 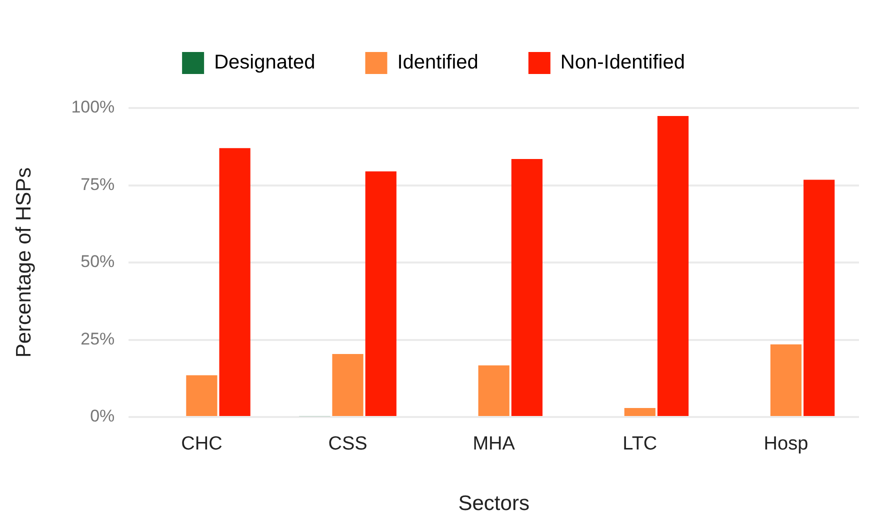 What do you see at coordinates (93, 107) in the screenshot?
I see `y-tick-label: 100%` at bounding box center [93, 107].